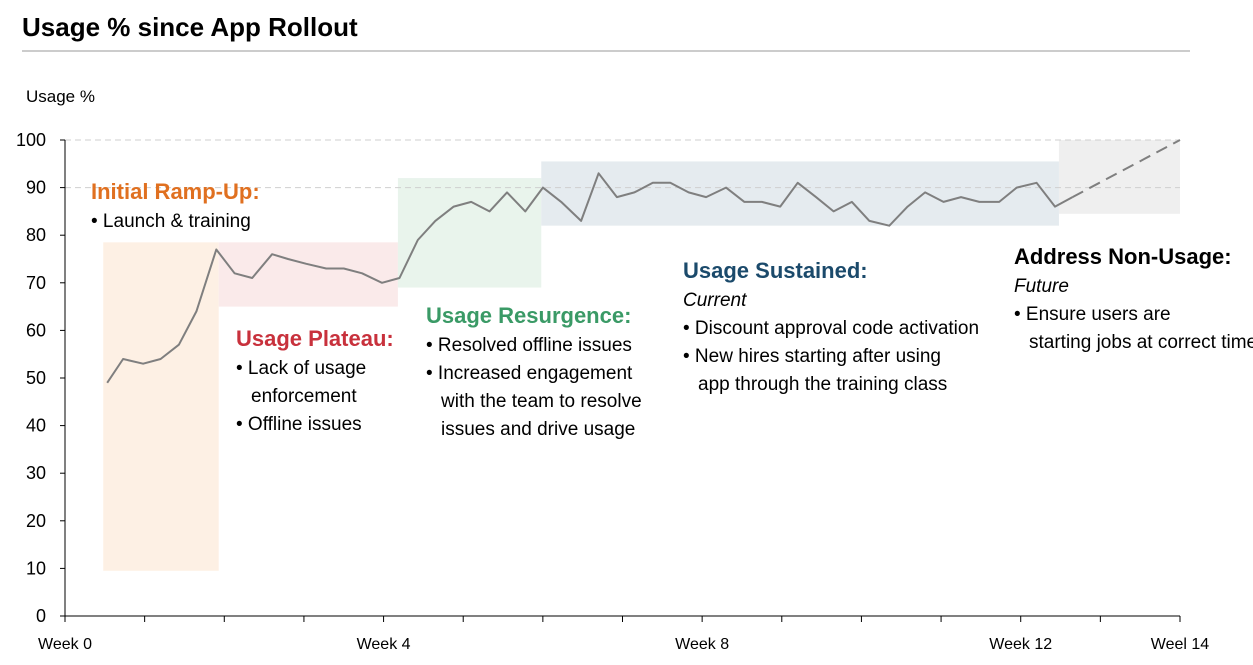  I want to click on annotation-title: Initial Ramp-Up:, so click(175, 191).